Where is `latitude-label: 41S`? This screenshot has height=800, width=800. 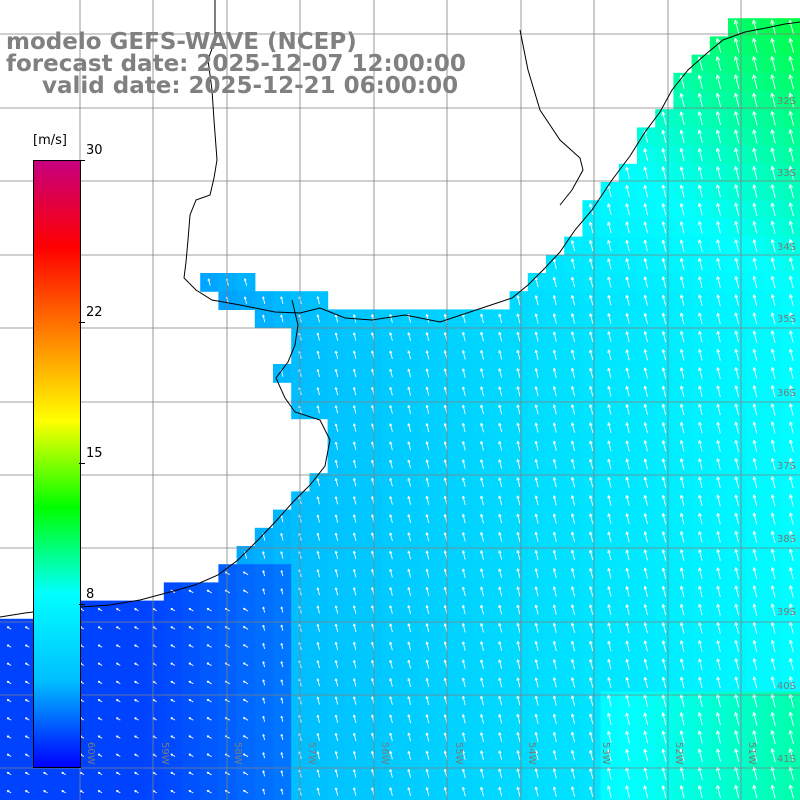
latitude-label: 41S is located at coordinates (786, 759).